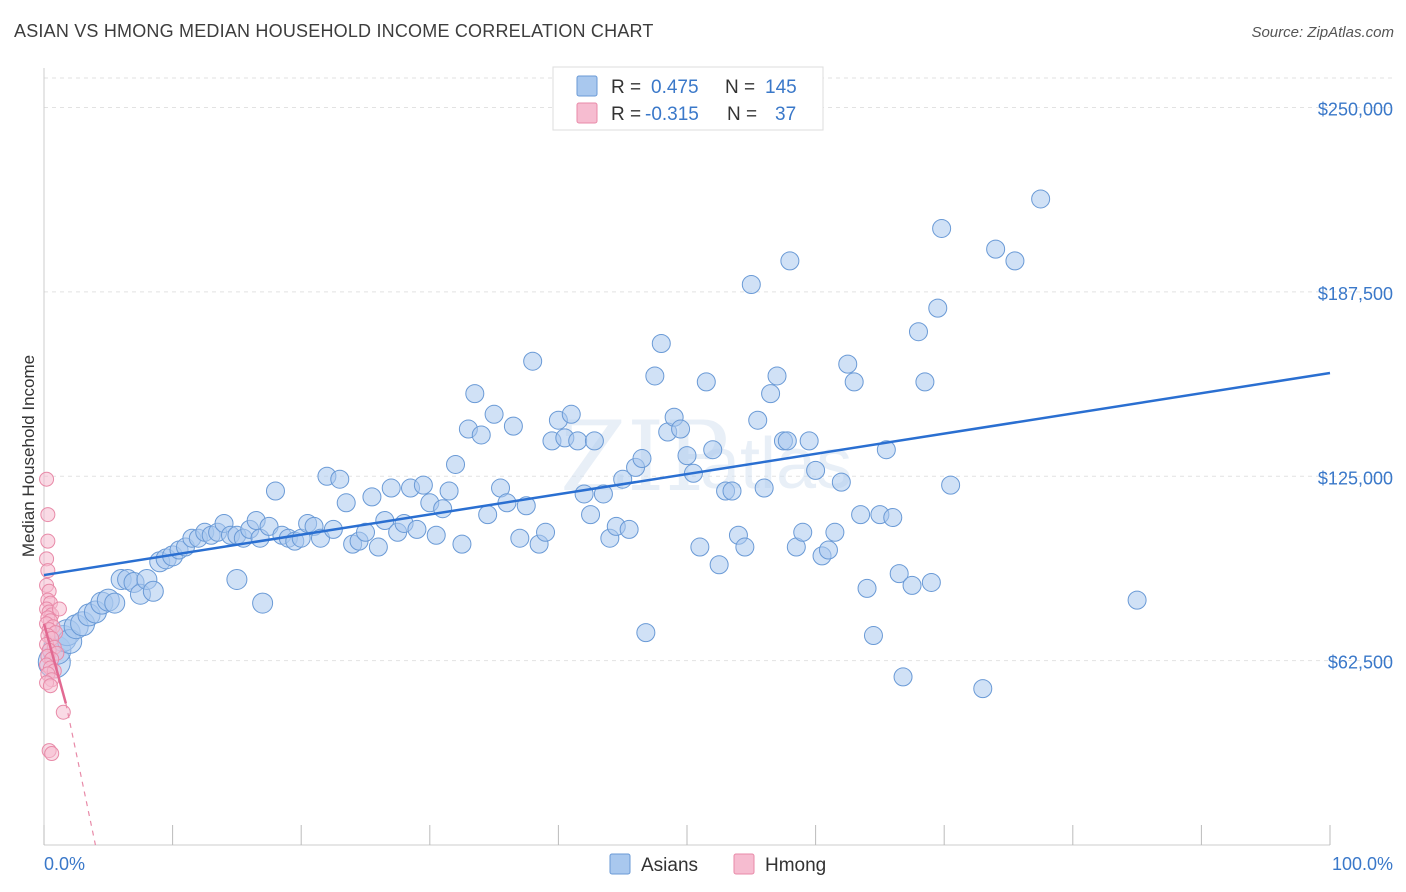 This screenshot has width=1406, height=892. I want to click on y-tick-label-0: $62,500, so click(1360, 663).